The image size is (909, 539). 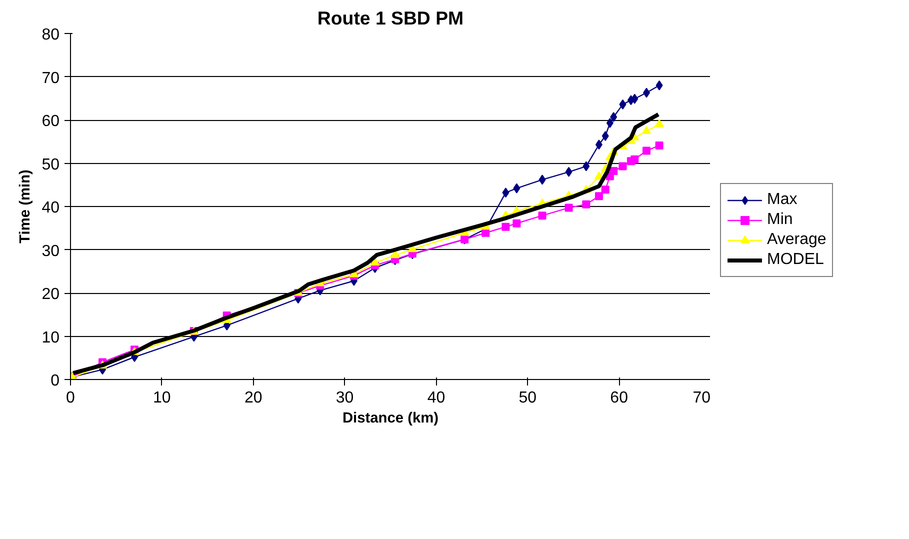 I want to click on y-tick-label: 70, so click(x=51, y=78).